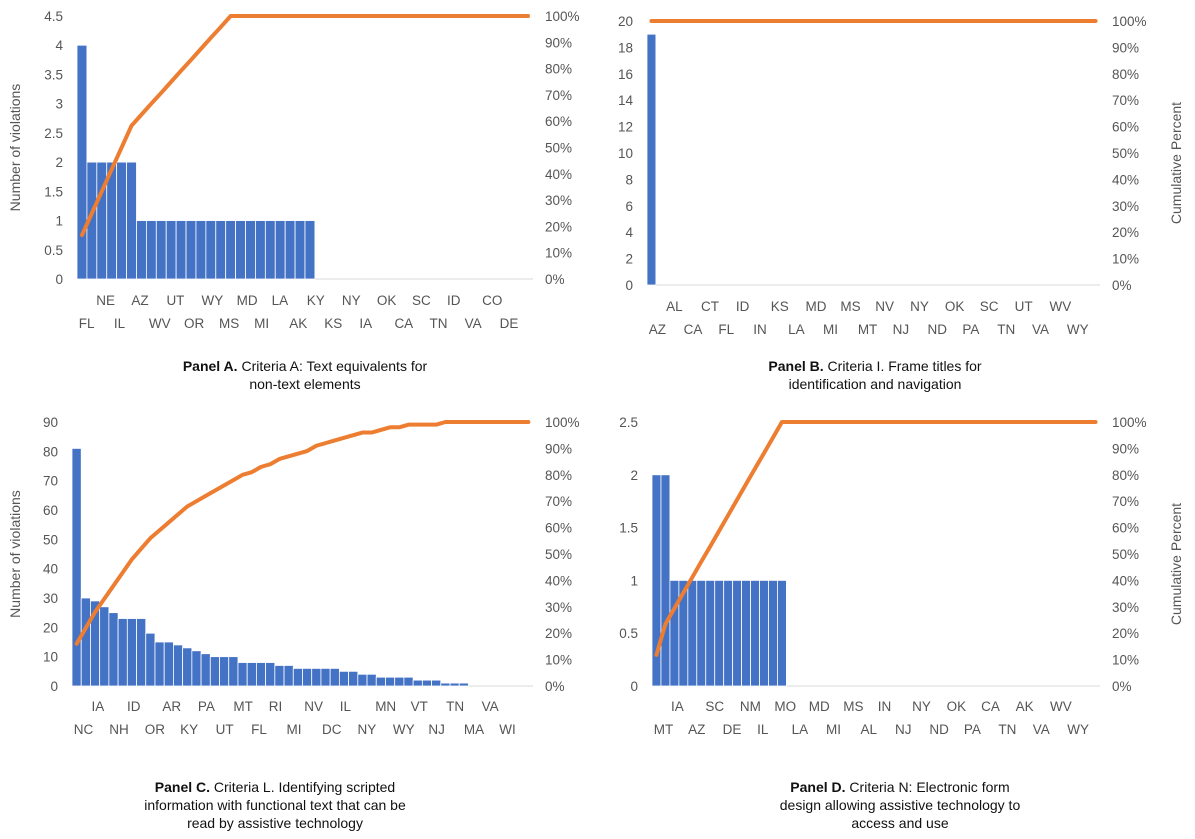 The height and width of the screenshot is (839, 1195). What do you see at coordinates (1125, 232) in the screenshot?
I see `y2-tick-label: 20%` at bounding box center [1125, 232].